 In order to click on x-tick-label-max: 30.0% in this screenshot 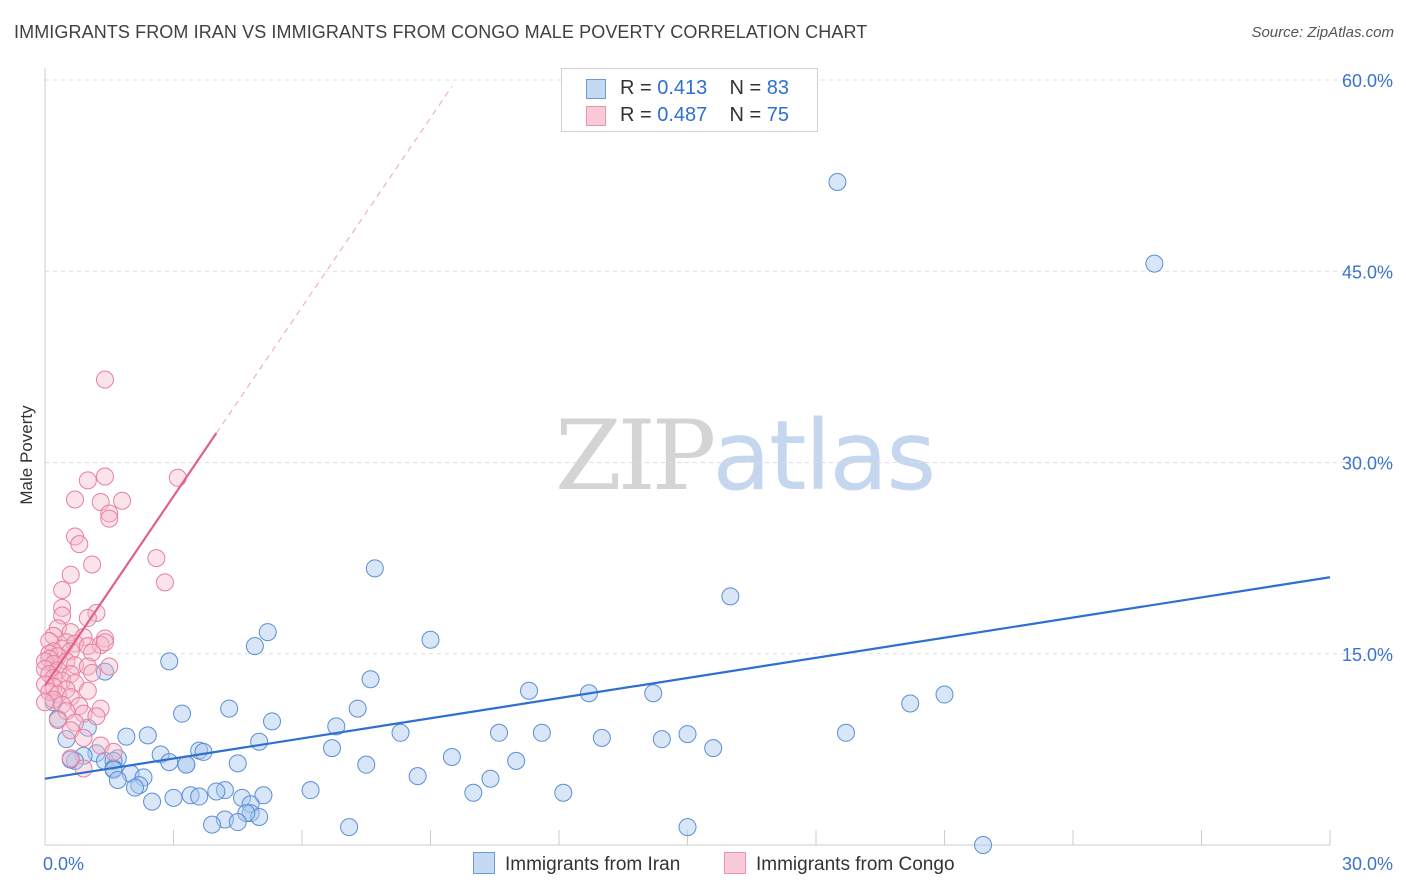, I will do `click(1367, 864)`.